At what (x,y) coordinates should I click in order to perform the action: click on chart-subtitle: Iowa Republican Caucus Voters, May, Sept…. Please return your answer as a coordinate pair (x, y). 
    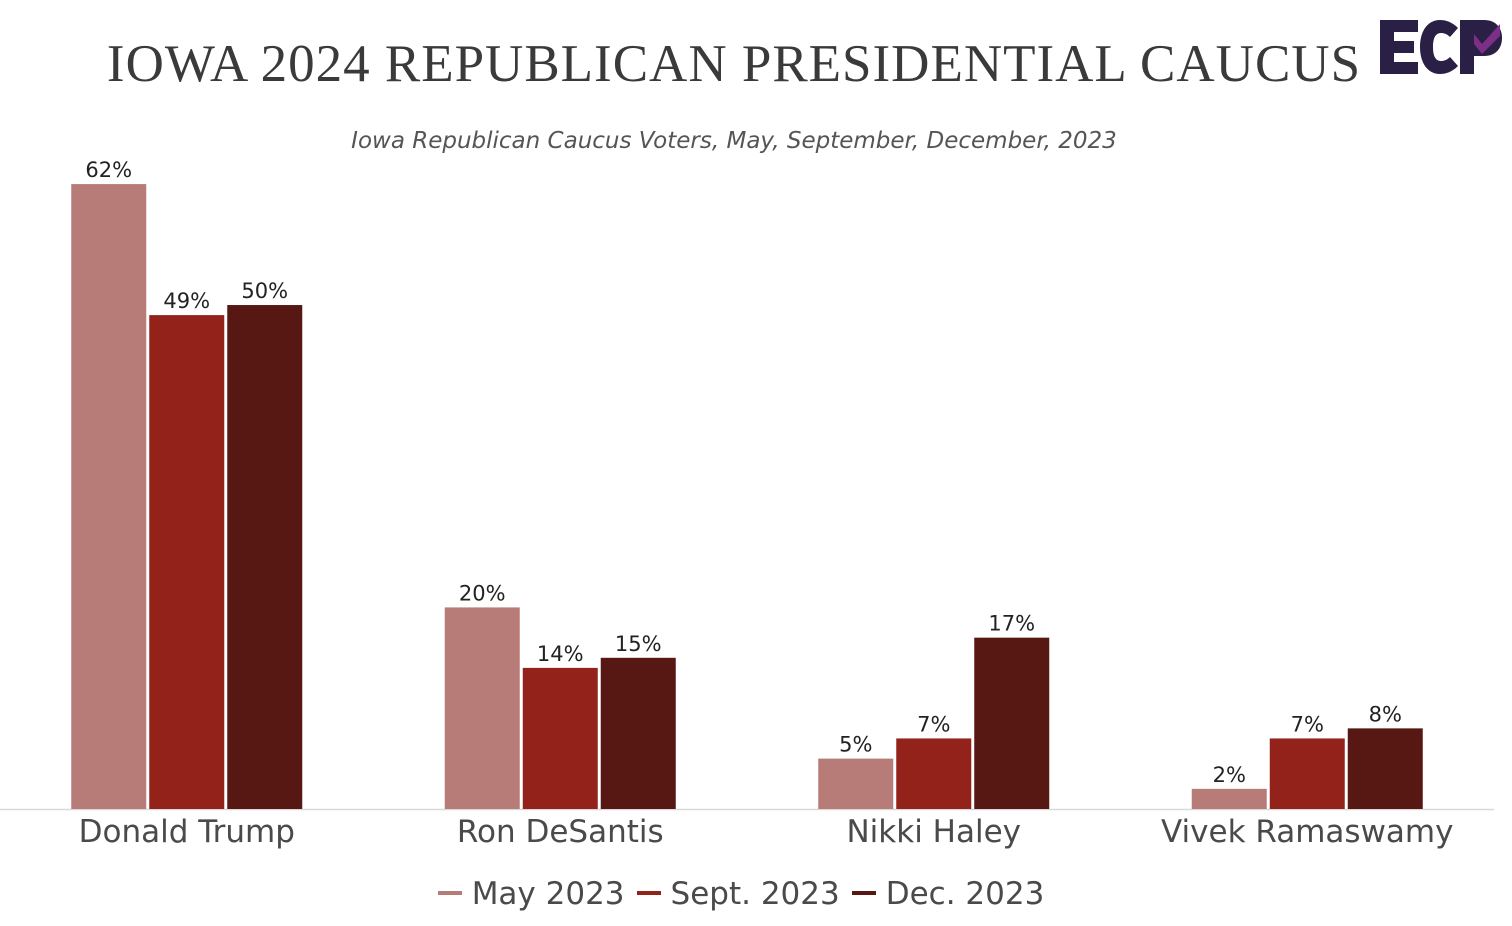
    Looking at the image, I should click on (734, 141).